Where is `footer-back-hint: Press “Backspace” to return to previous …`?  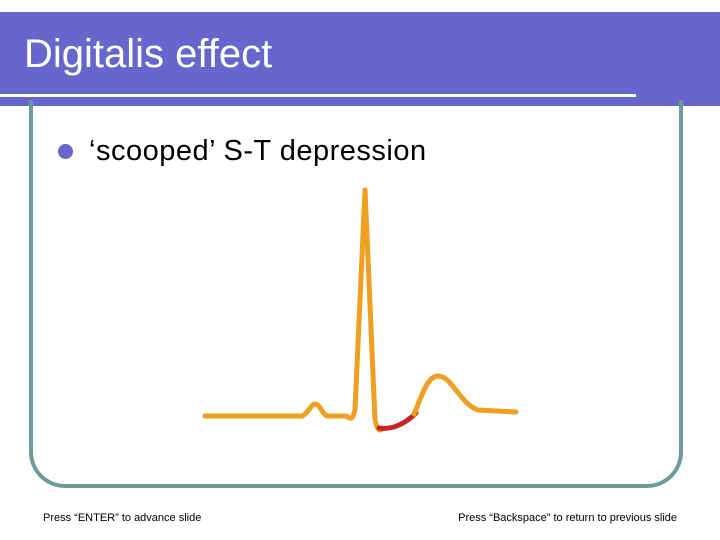
footer-back-hint: Press “Backspace” to return to previous … is located at coordinates (567, 518).